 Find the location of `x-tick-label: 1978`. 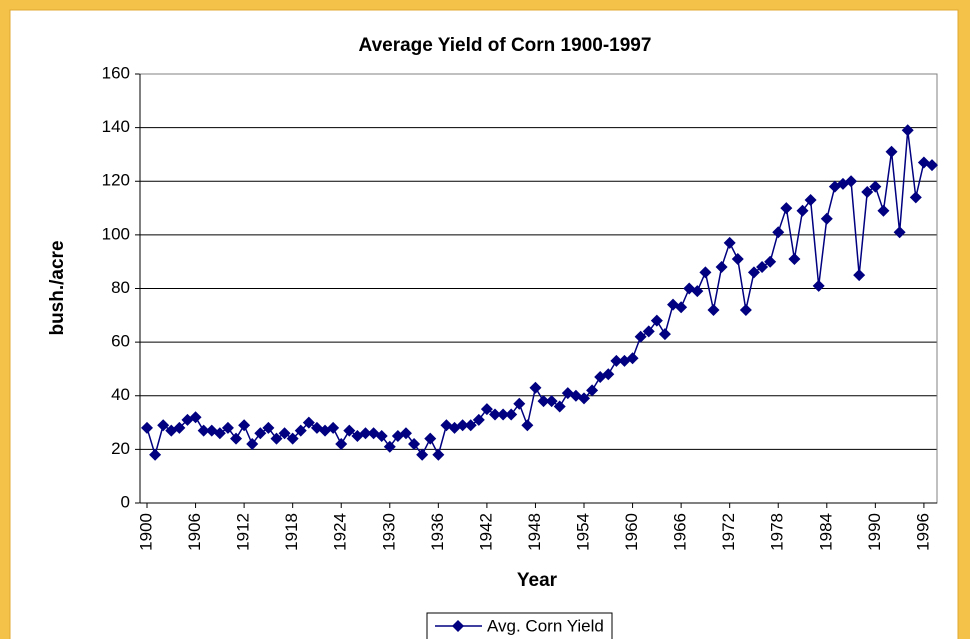

x-tick-label: 1978 is located at coordinates (777, 532).